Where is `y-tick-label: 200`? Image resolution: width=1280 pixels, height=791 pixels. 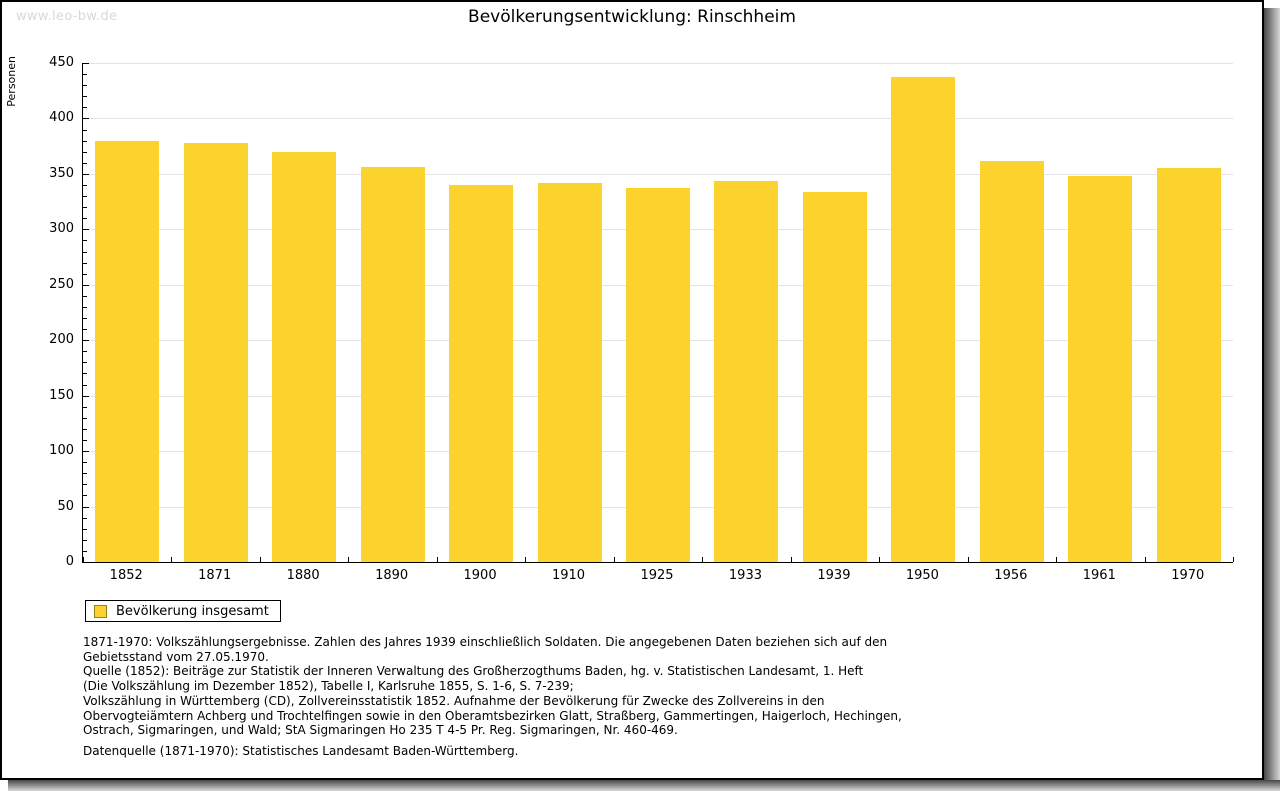 y-tick-label: 200 is located at coordinates (61, 340).